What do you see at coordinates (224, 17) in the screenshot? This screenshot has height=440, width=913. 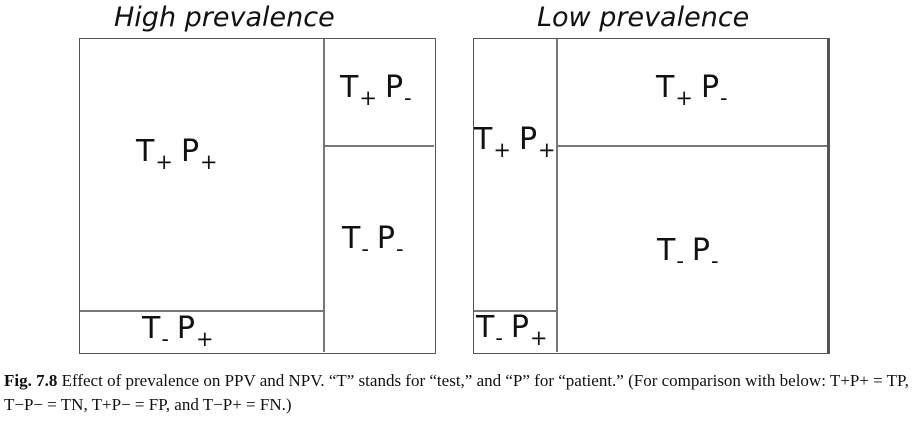 I see `high-prevalence-title: High prevalence` at bounding box center [224, 17].